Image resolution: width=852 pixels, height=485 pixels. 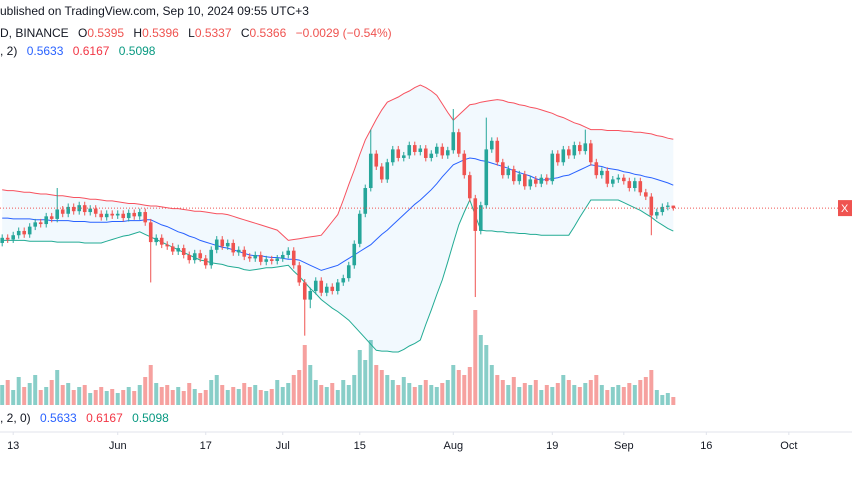 What do you see at coordinates (15, 418) in the screenshot?
I see `indicator-name: , 2, 0)` at bounding box center [15, 418].